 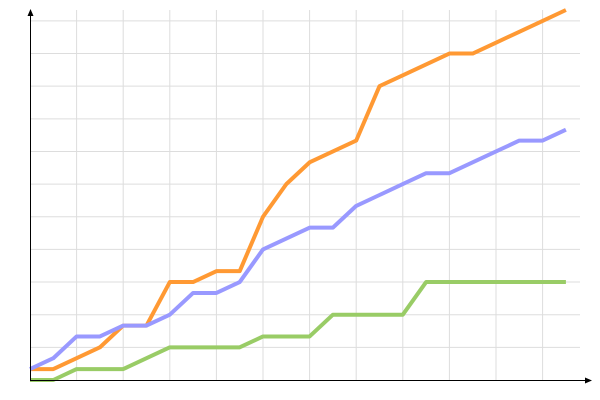 I want to click on x-axis-arrow, so click(x=588, y=380).